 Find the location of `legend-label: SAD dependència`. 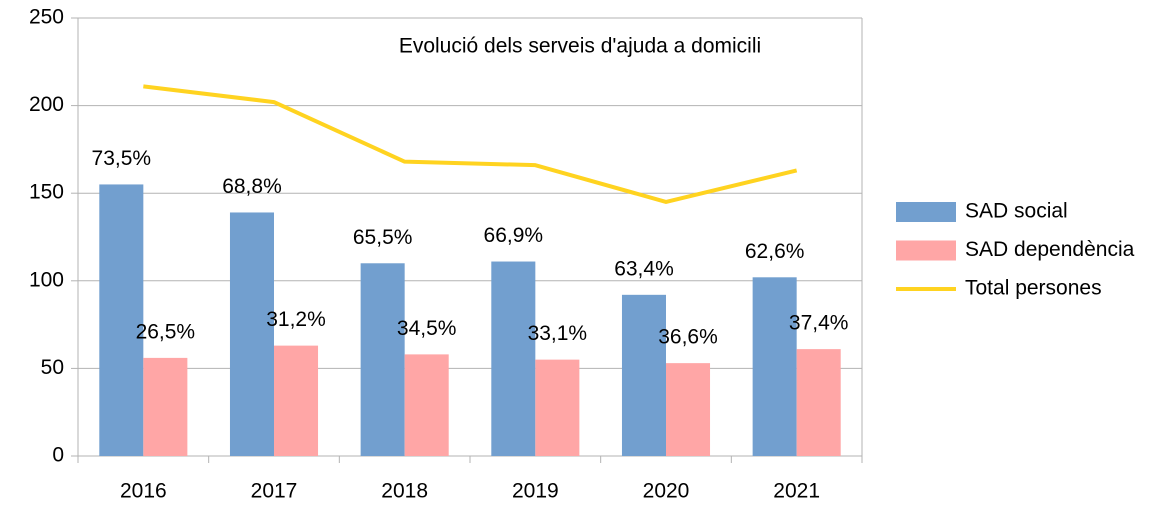

legend-label: SAD dependència is located at coordinates (1050, 249).